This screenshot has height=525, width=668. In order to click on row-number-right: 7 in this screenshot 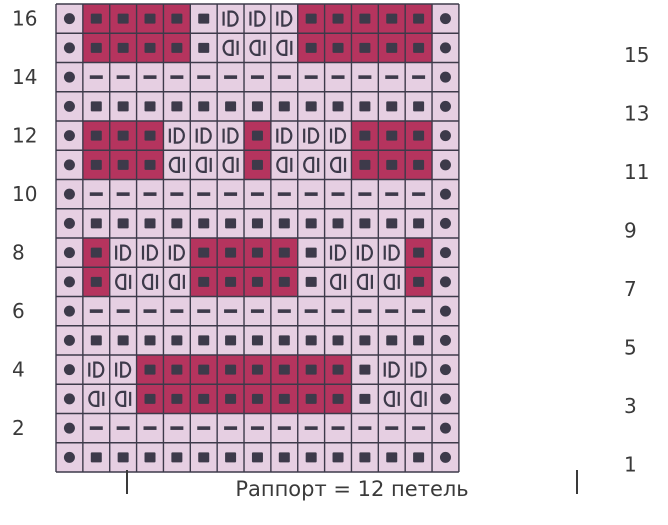, I will do `click(630, 289)`.